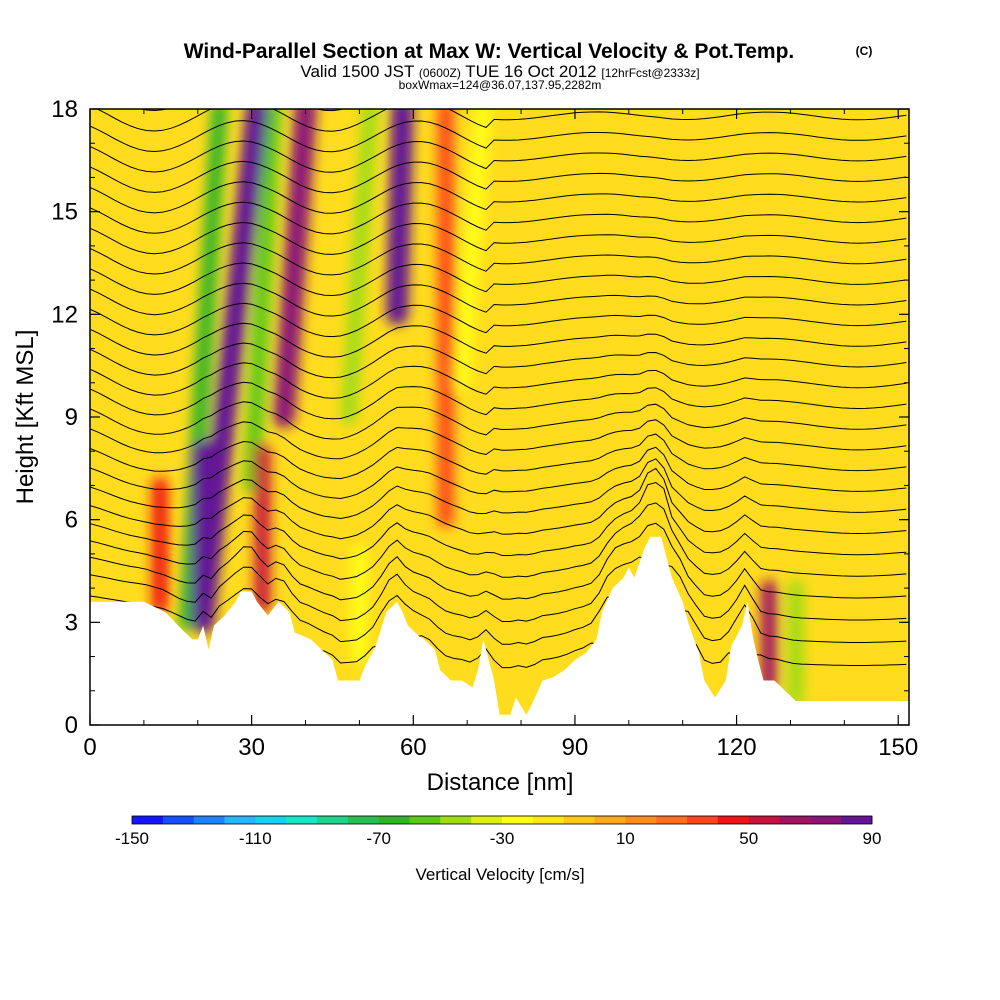 The image size is (1000, 1000). What do you see at coordinates (440, 73) in the screenshot?
I see `valid-zulu: (0600Z)` at bounding box center [440, 73].